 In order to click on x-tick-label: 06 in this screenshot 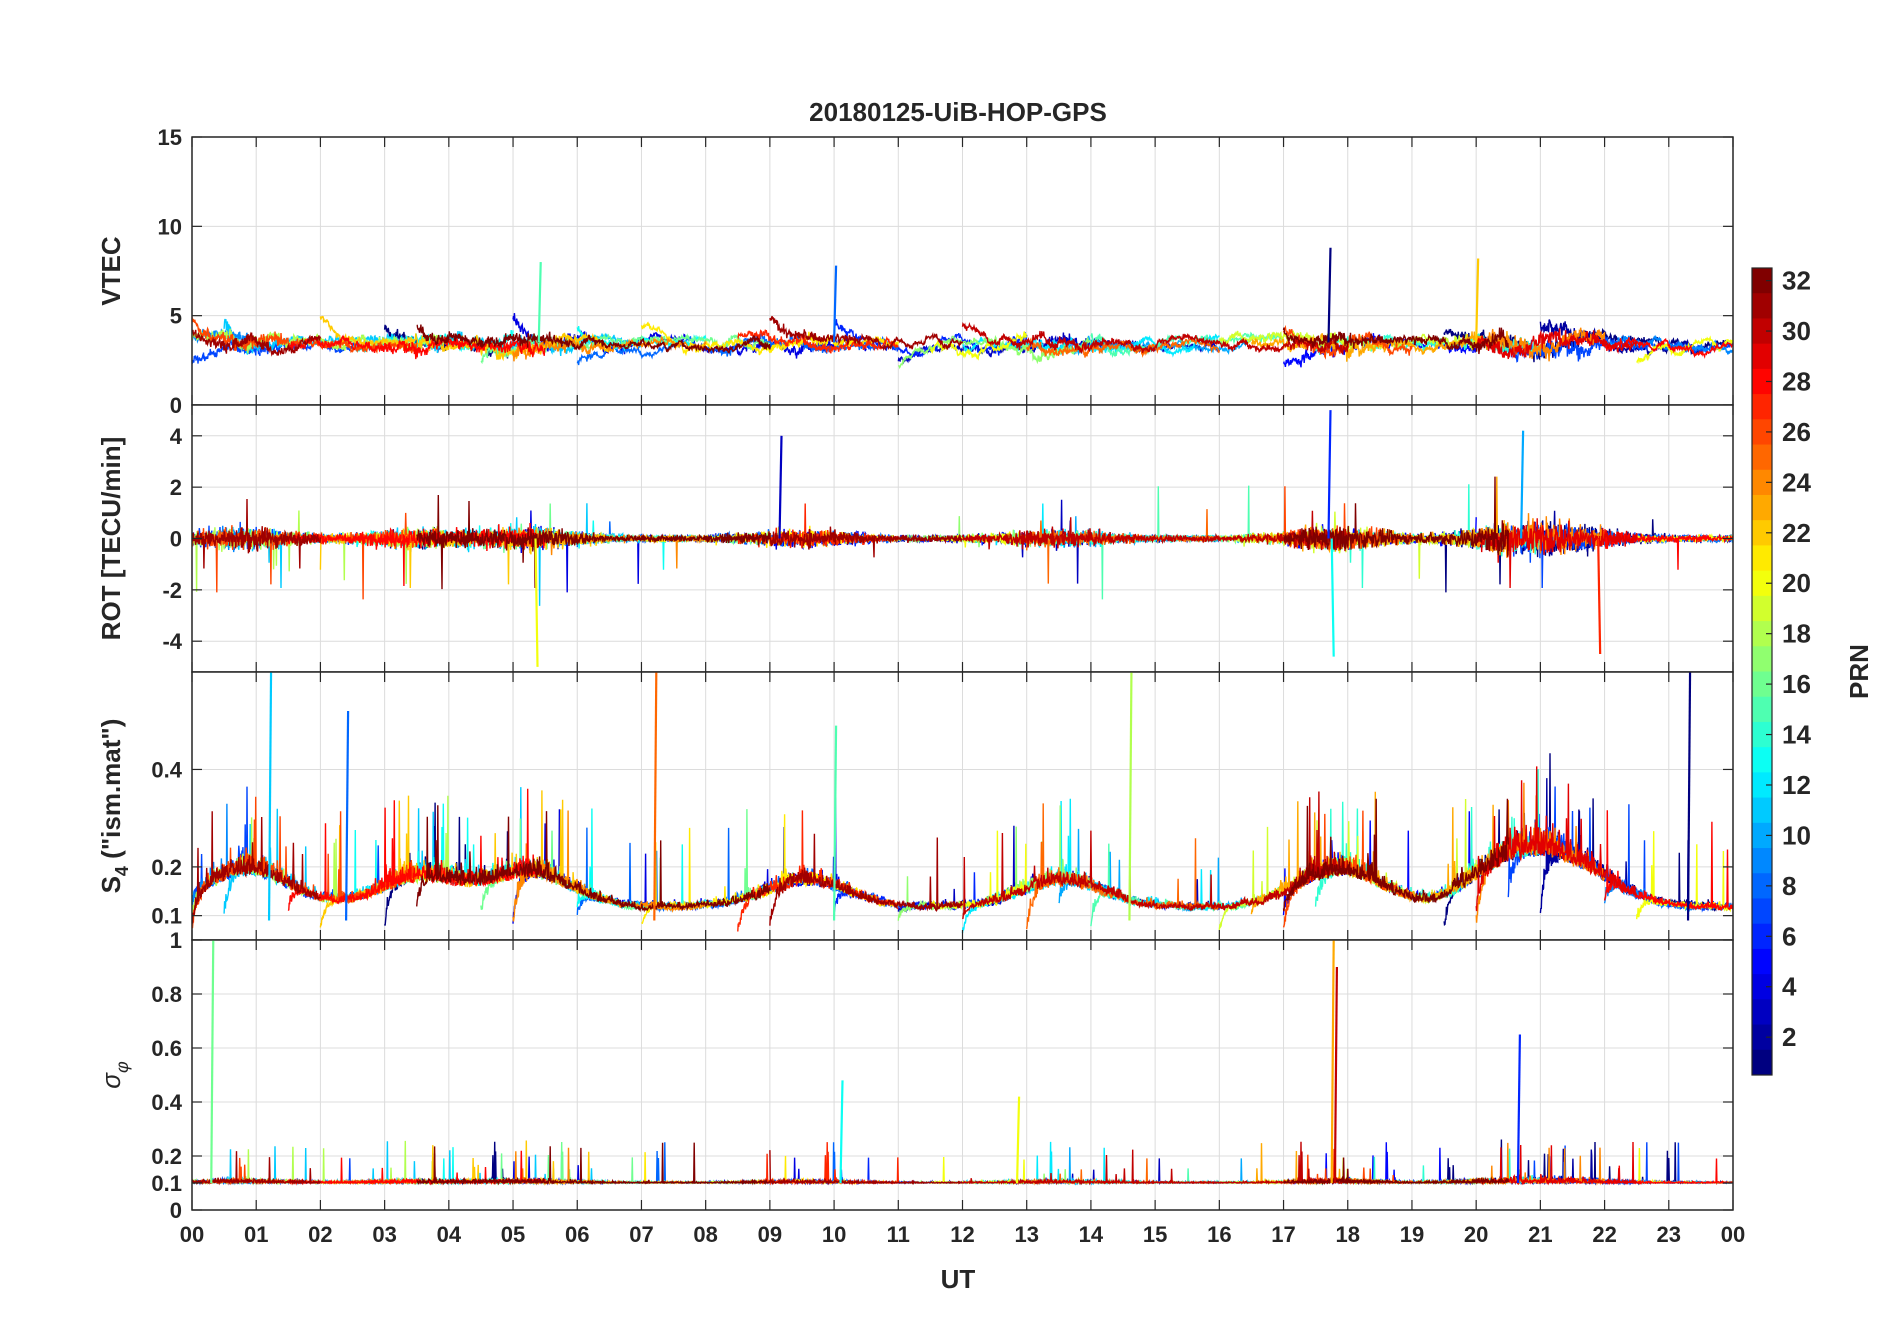, I will do `click(577, 1234)`.